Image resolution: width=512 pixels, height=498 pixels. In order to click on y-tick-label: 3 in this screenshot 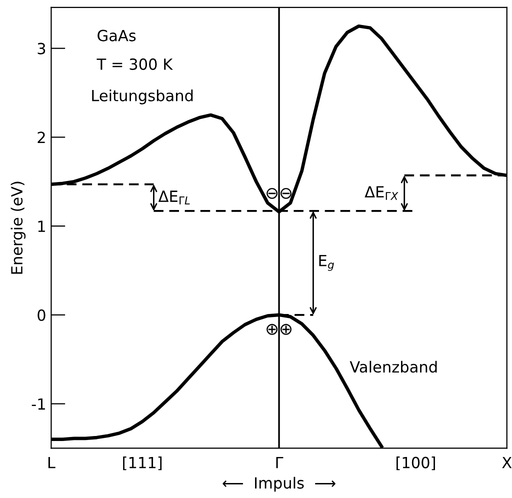, I will do `click(42, 48)`.